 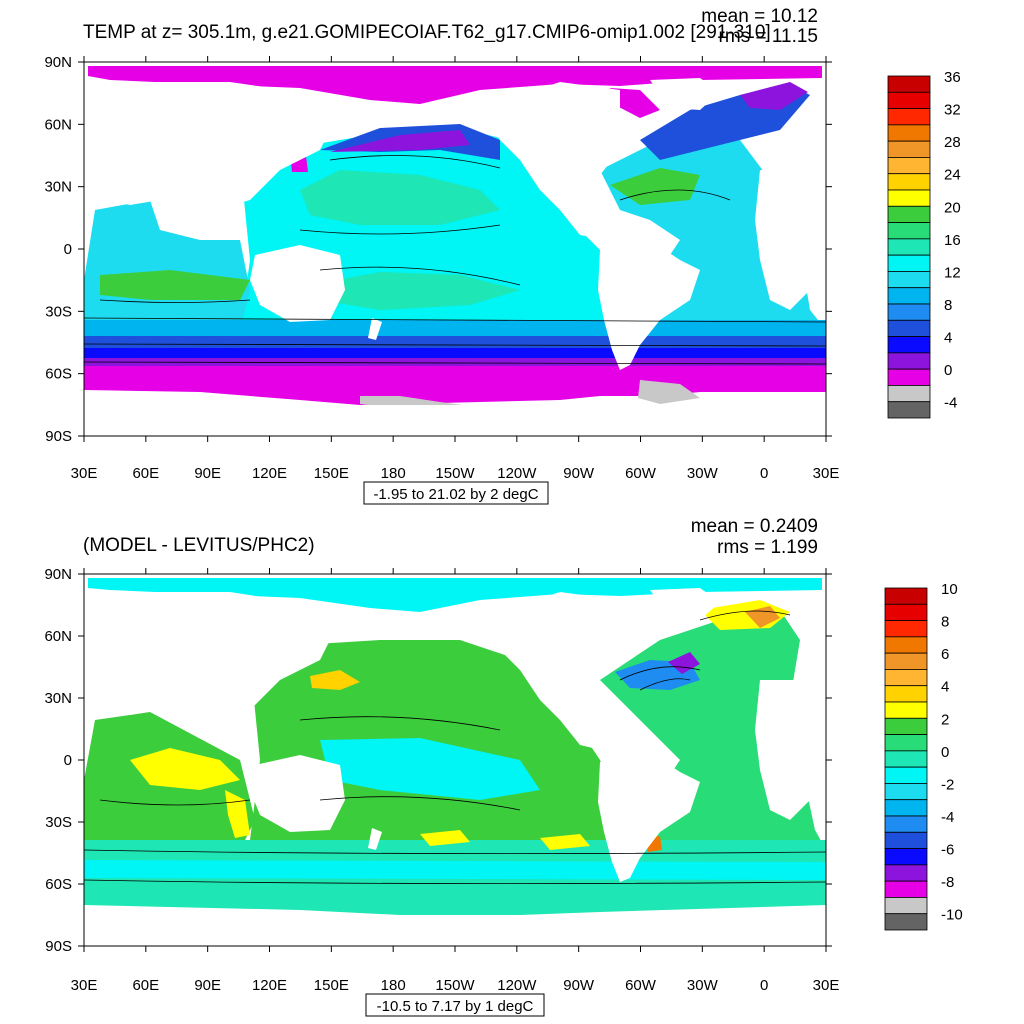 I want to click on colorbar-label: 24, so click(x=952, y=175).